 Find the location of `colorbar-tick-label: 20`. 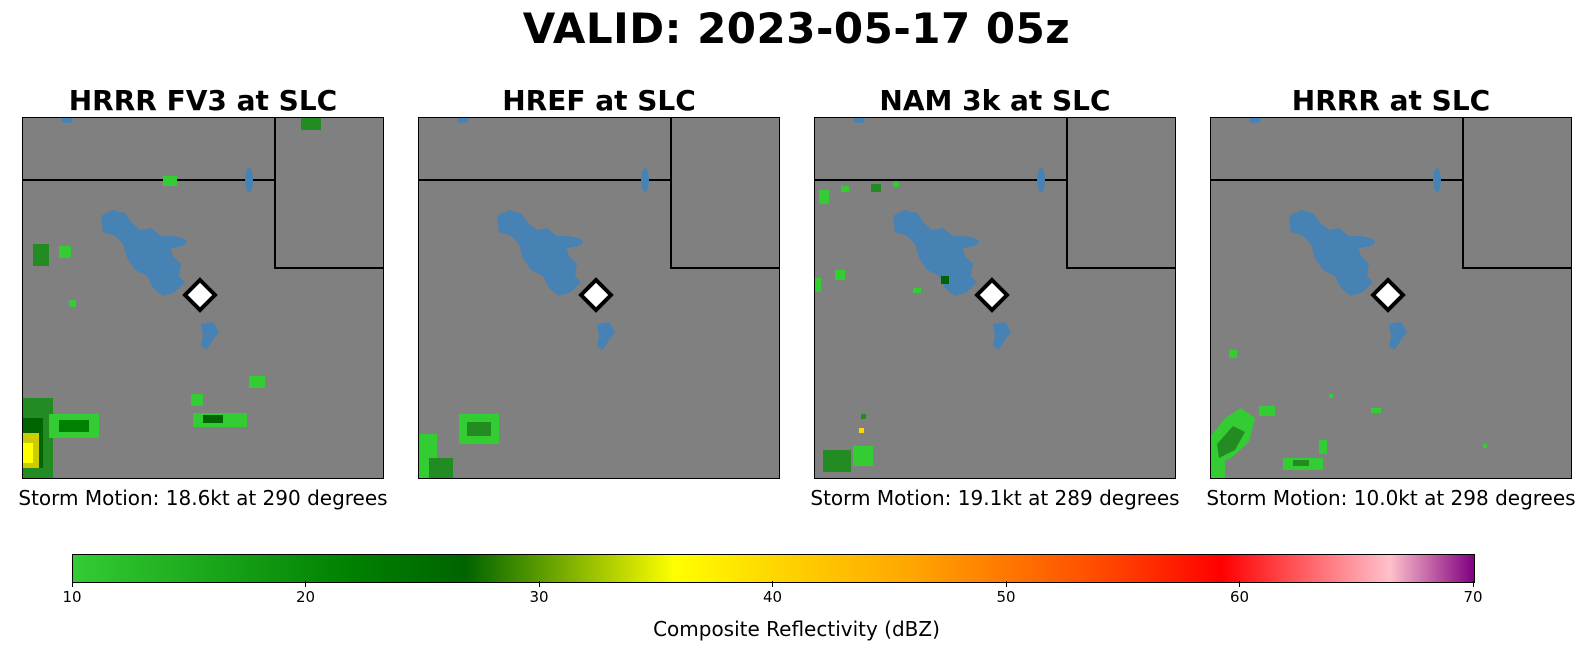

colorbar-tick-label: 20 is located at coordinates (305, 597).